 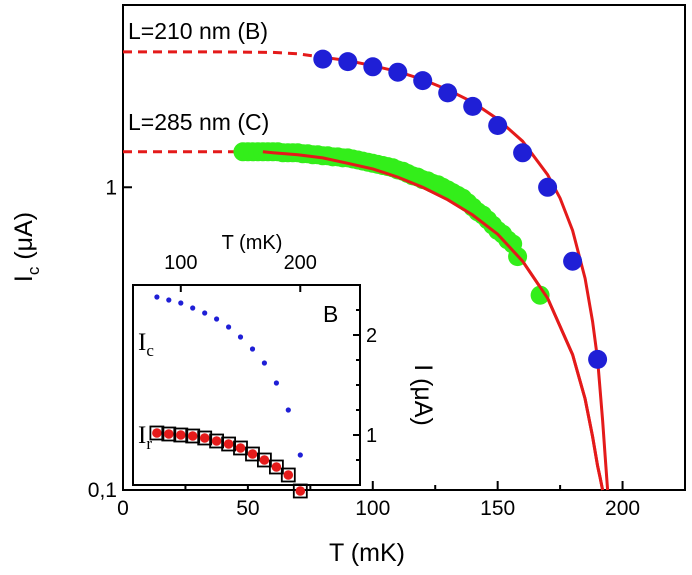 What do you see at coordinates (228, 396) in the screenshot?
I see `inset-data-points` at bounding box center [228, 396].